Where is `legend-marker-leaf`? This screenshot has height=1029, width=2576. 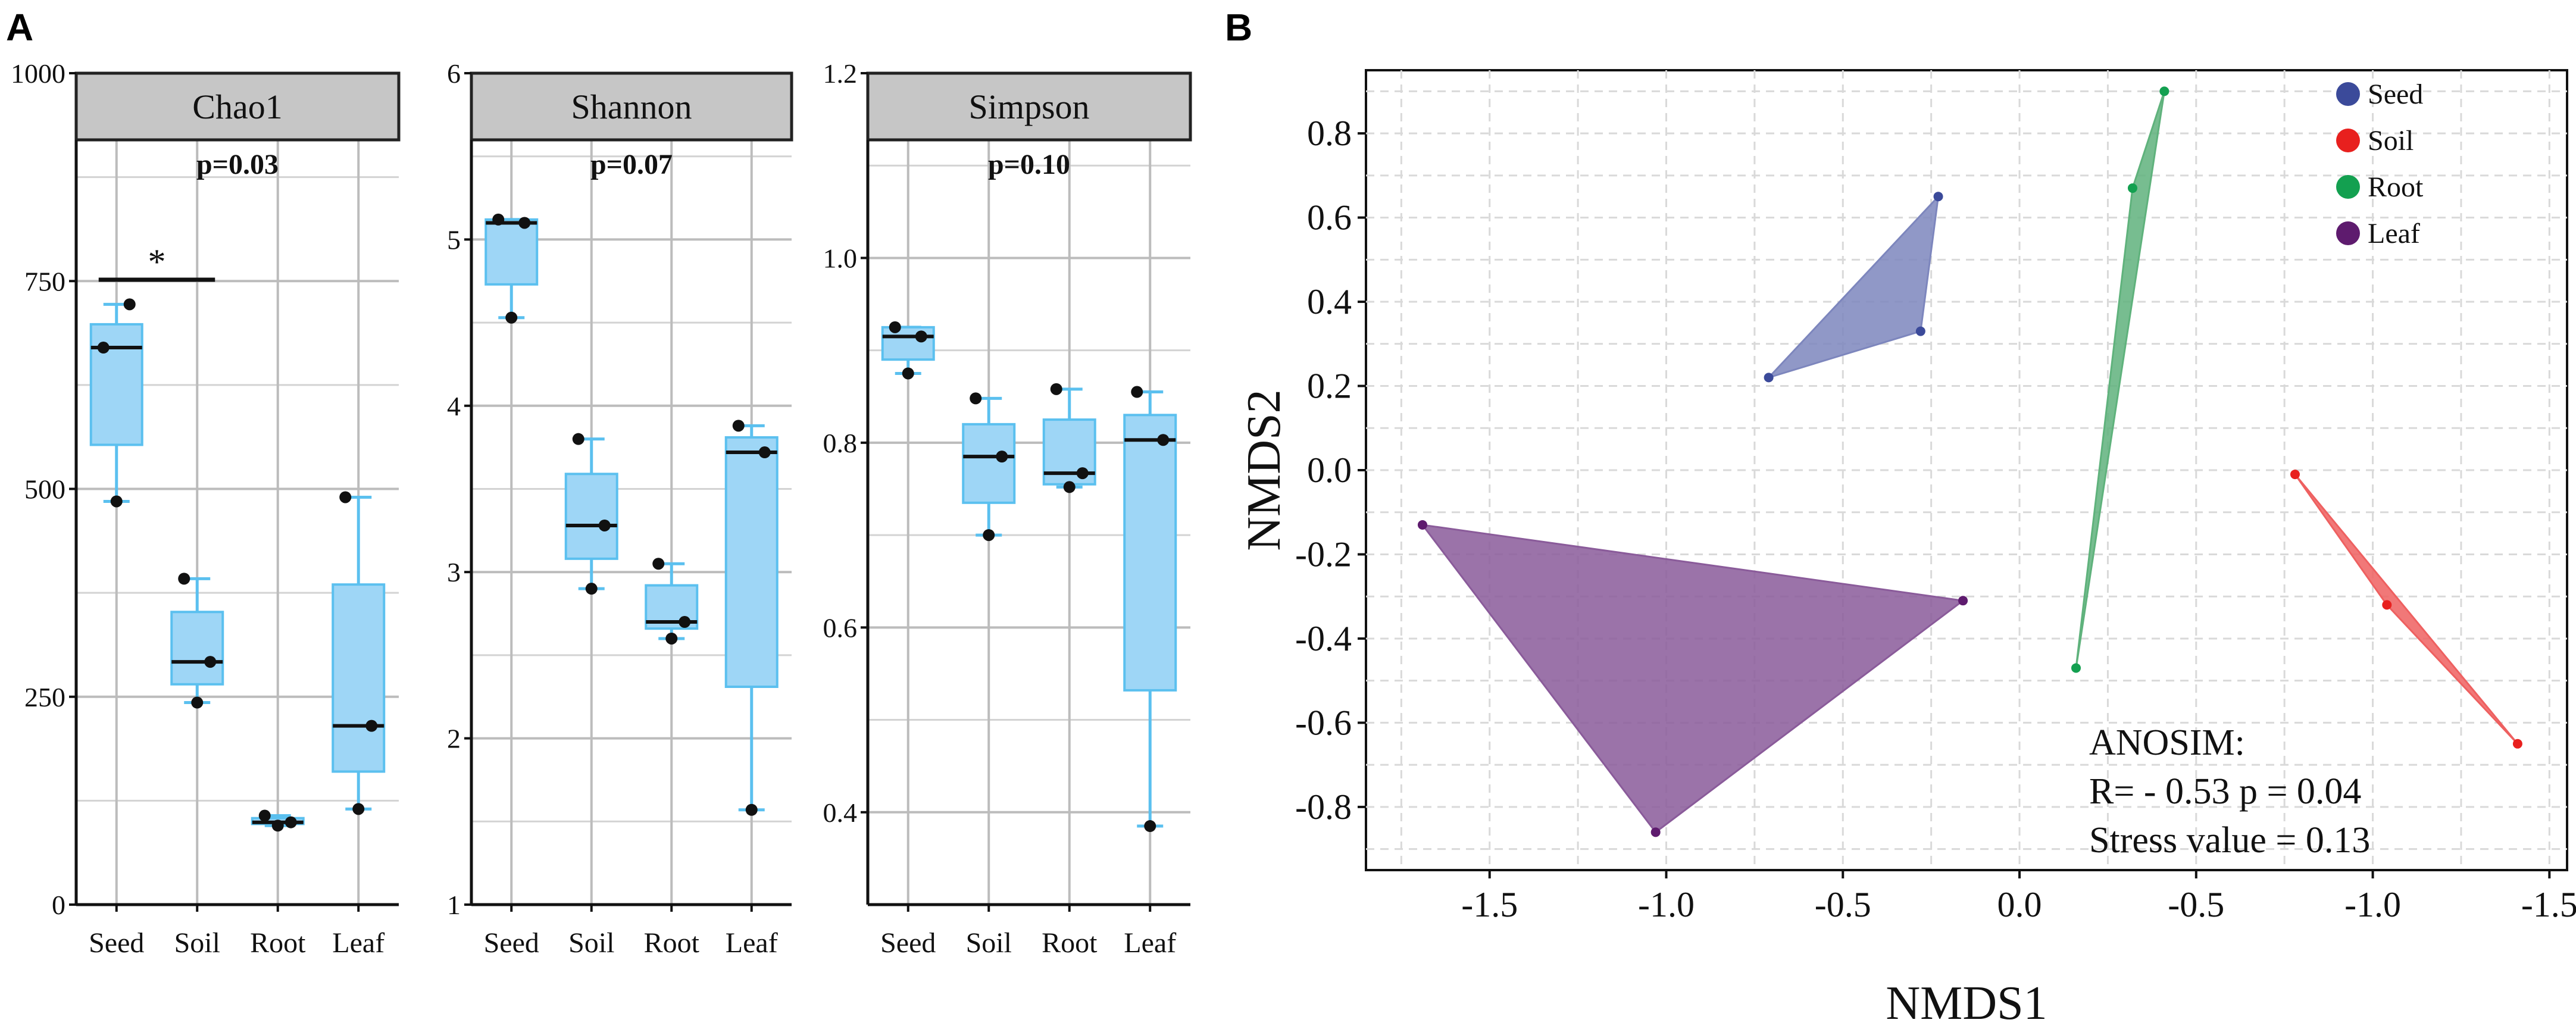
legend-marker-leaf is located at coordinates (2348, 233).